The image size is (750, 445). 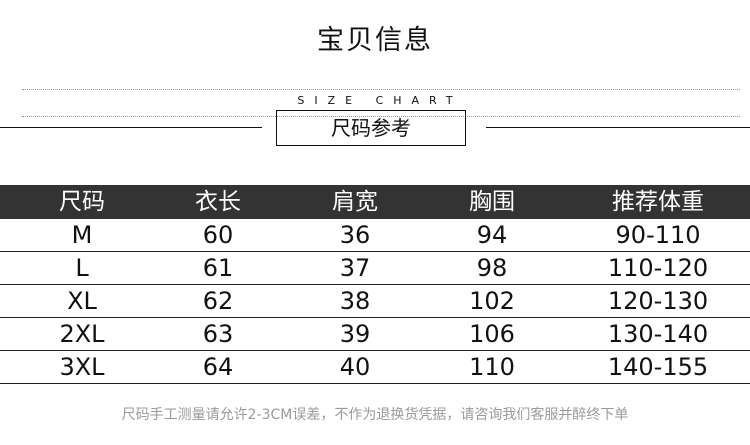 What do you see at coordinates (355, 235) in the screenshot?
I see `table-cell: 36` at bounding box center [355, 235].